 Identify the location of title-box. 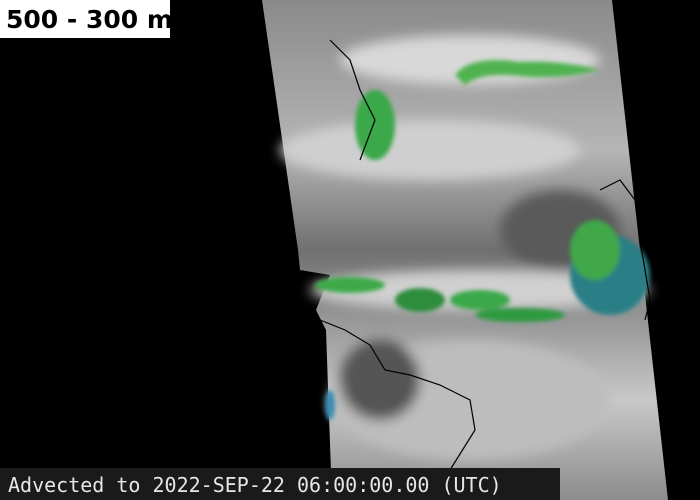
(85, 19).